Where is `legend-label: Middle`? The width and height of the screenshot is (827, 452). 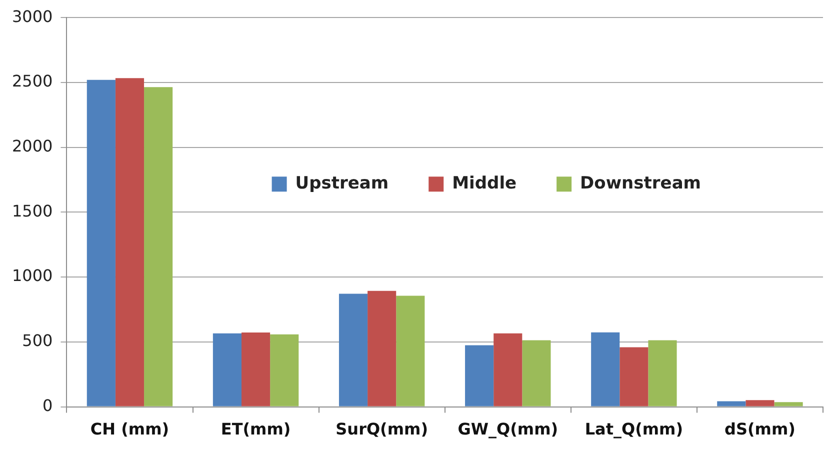 legend-label: Middle is located at coordinates (484, 184).